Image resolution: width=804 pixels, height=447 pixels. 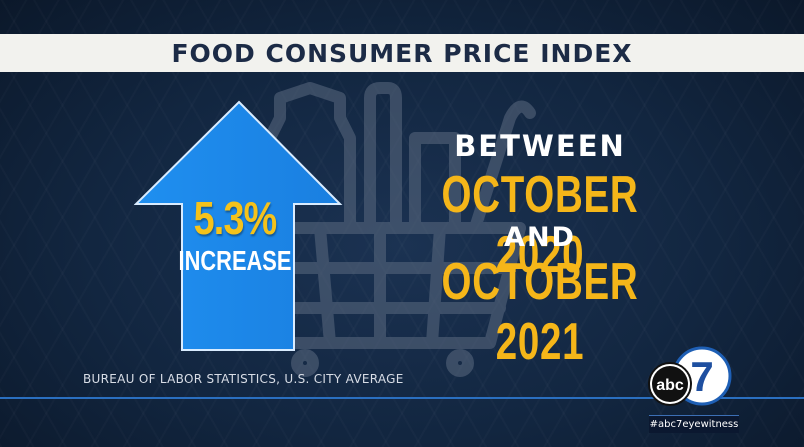 I want to click on increase-label: INCREASE, so click(x=235, y=260).